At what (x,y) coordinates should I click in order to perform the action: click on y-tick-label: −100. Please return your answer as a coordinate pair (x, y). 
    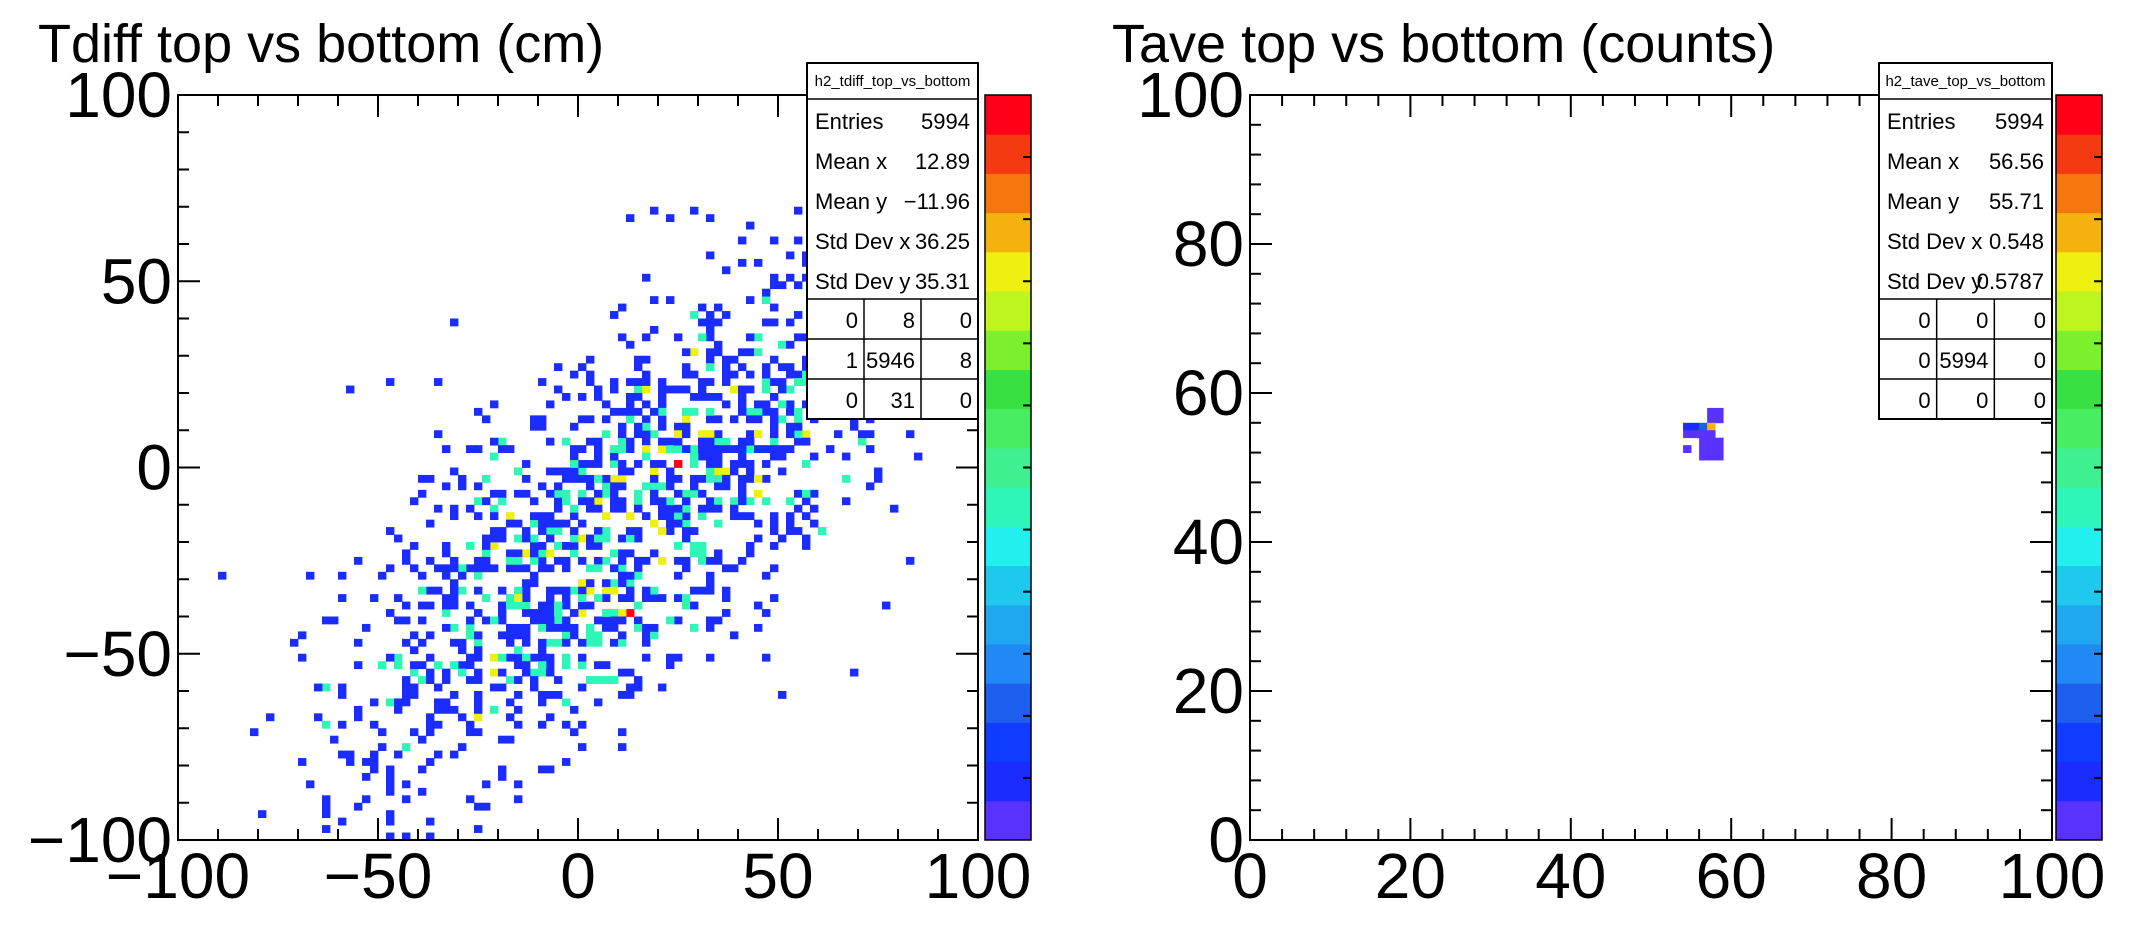
    Looking at the image, I should click on (100, 840).